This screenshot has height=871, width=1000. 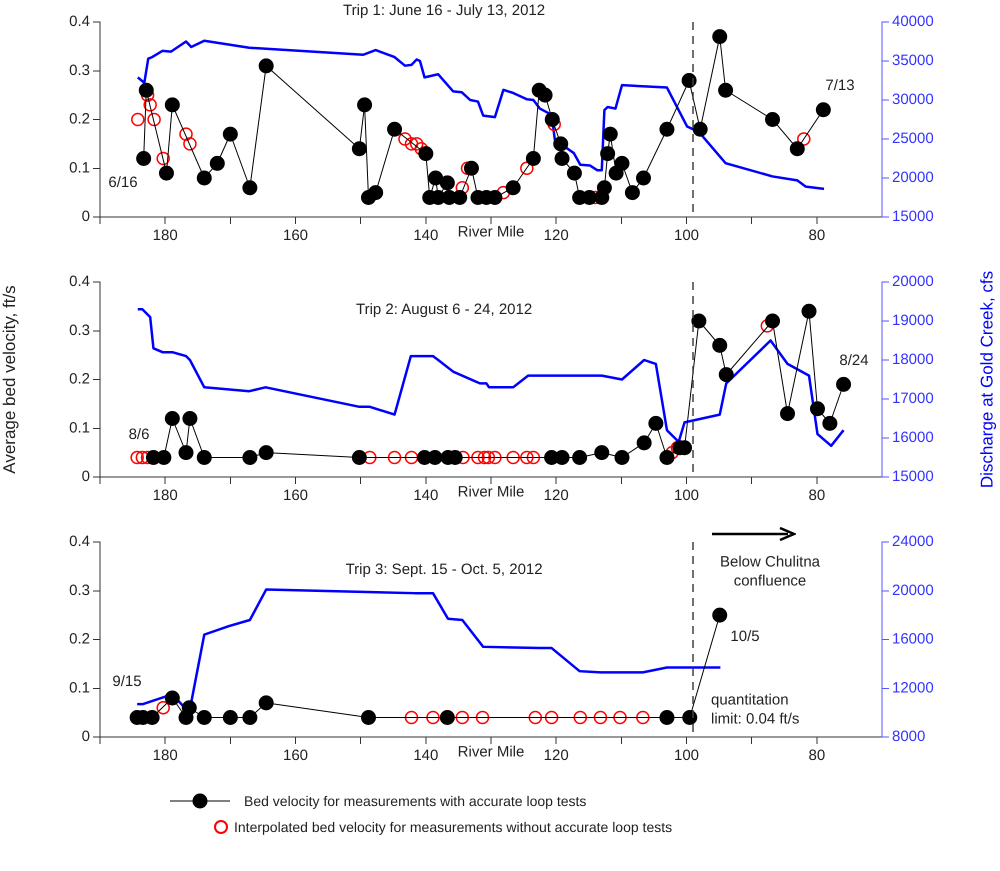 What do you see at coordinates (453, 827) in the screenshot?
I see `legend-label: Interpolated bed velocity for measurements without accurate loop tests` at bounding box center [453, 827].